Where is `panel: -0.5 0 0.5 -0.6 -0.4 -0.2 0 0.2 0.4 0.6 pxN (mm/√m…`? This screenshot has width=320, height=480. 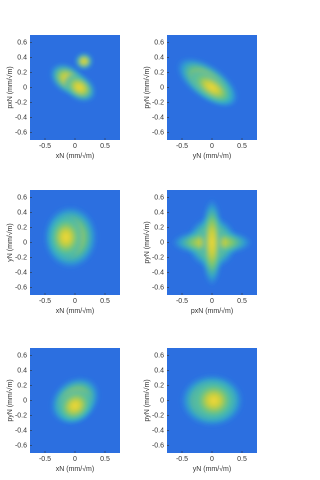
panel: -0.5 0 0.5 -0.6 -0.4 -0.2 0 0.2 0.4 0.6 pxN (mm/√m… is located at coordinates (200, 252).